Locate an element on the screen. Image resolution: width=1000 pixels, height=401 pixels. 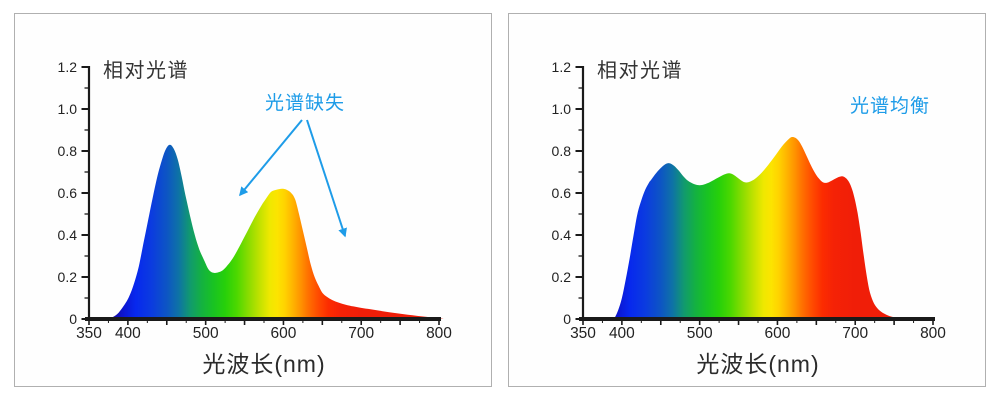
annotation-spectrum-missing: 光谱缺失 is located at coordinates (305, 103).